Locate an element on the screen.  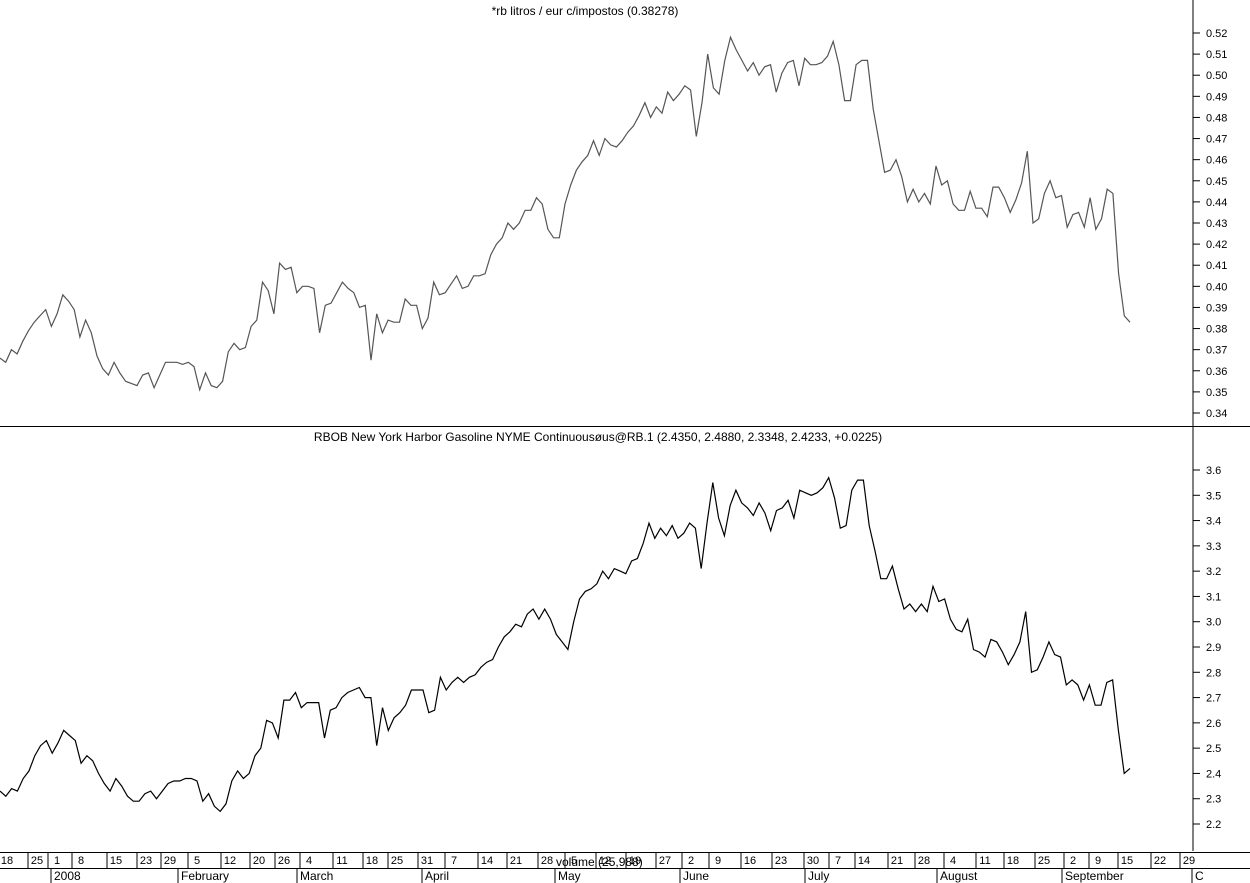
top-y-tick-label: 0.51 is located at coordinates (1216, 55).